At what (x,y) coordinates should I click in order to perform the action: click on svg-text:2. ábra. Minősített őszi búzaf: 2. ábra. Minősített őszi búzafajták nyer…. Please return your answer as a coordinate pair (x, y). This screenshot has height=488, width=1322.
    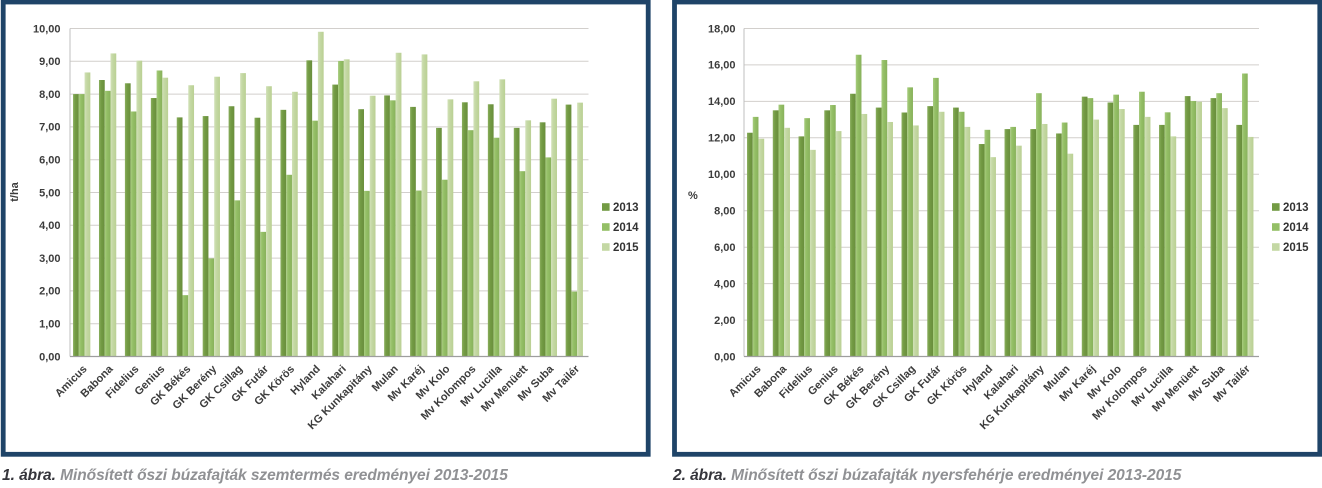
    Looking at the image, I should click on (927, 475).